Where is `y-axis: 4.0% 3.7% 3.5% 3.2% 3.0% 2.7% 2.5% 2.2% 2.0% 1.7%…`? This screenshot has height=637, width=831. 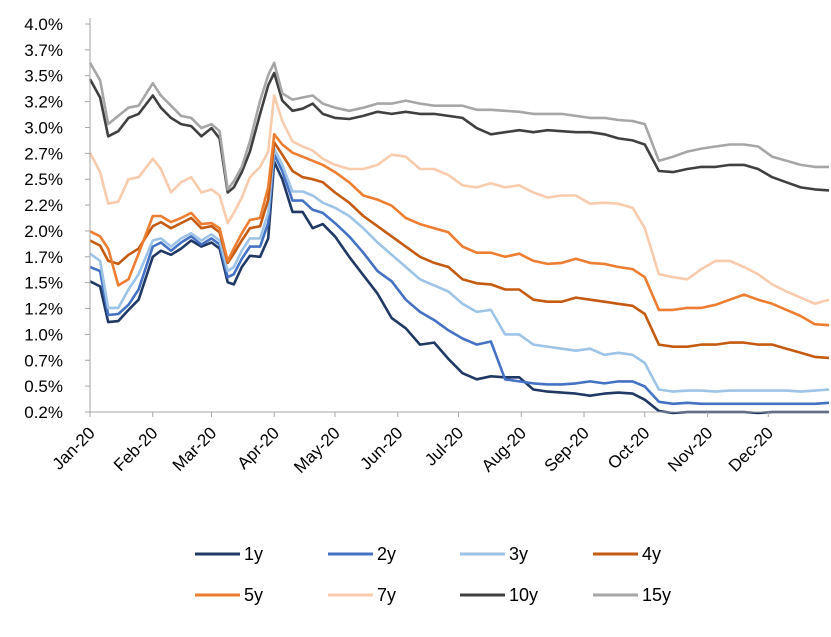 y-axis: 4.0% 3.7% 3.5% 3.2% 3.0% 2.7% 2.5% 2.2% 2.0% 1.7%… is located at coordinates (57, 218).